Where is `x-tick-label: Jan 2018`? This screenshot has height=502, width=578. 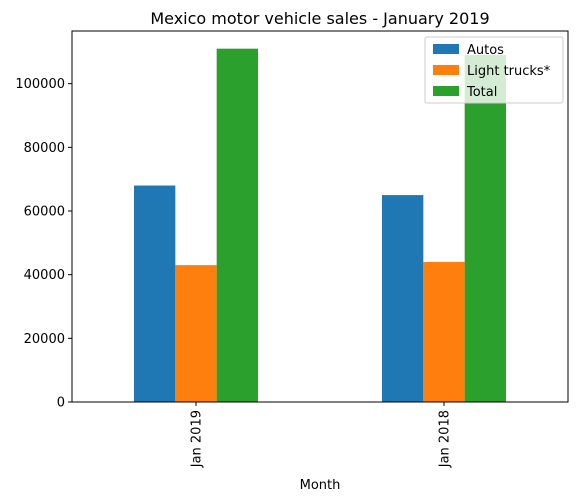 x-tick-label: Jan 2018 is located at coordinates (445, 439).